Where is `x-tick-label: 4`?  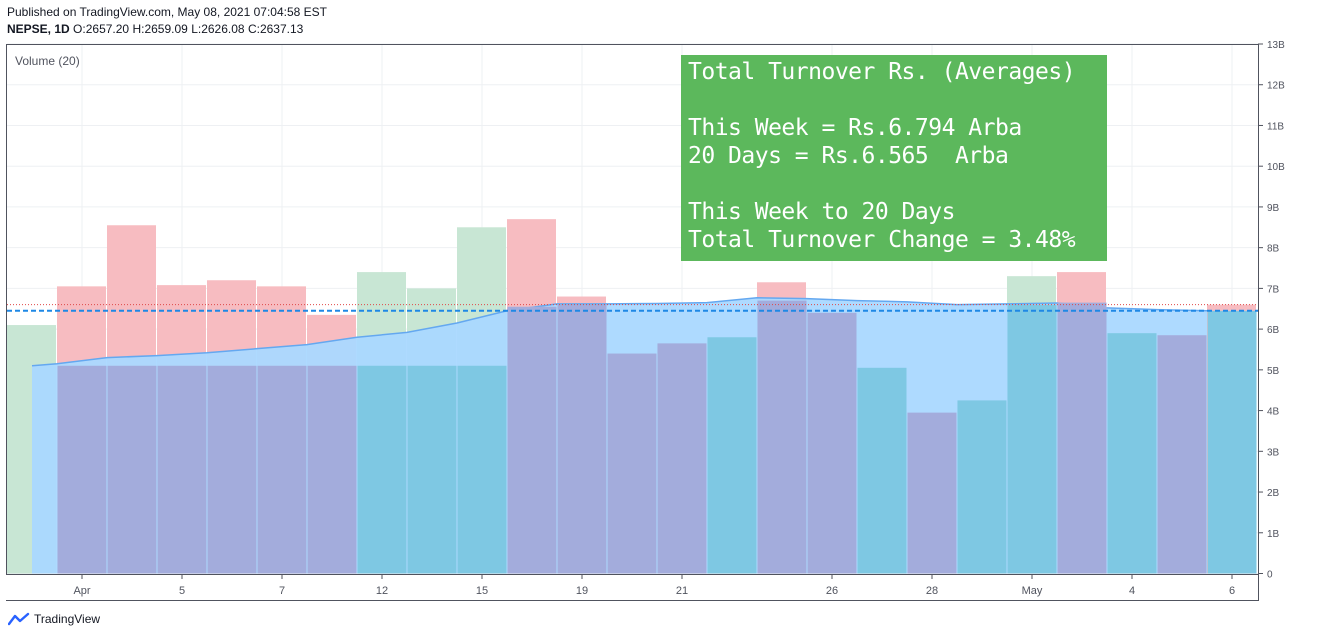 x-tick-label: 4 is located at coordinates (1132, 591).